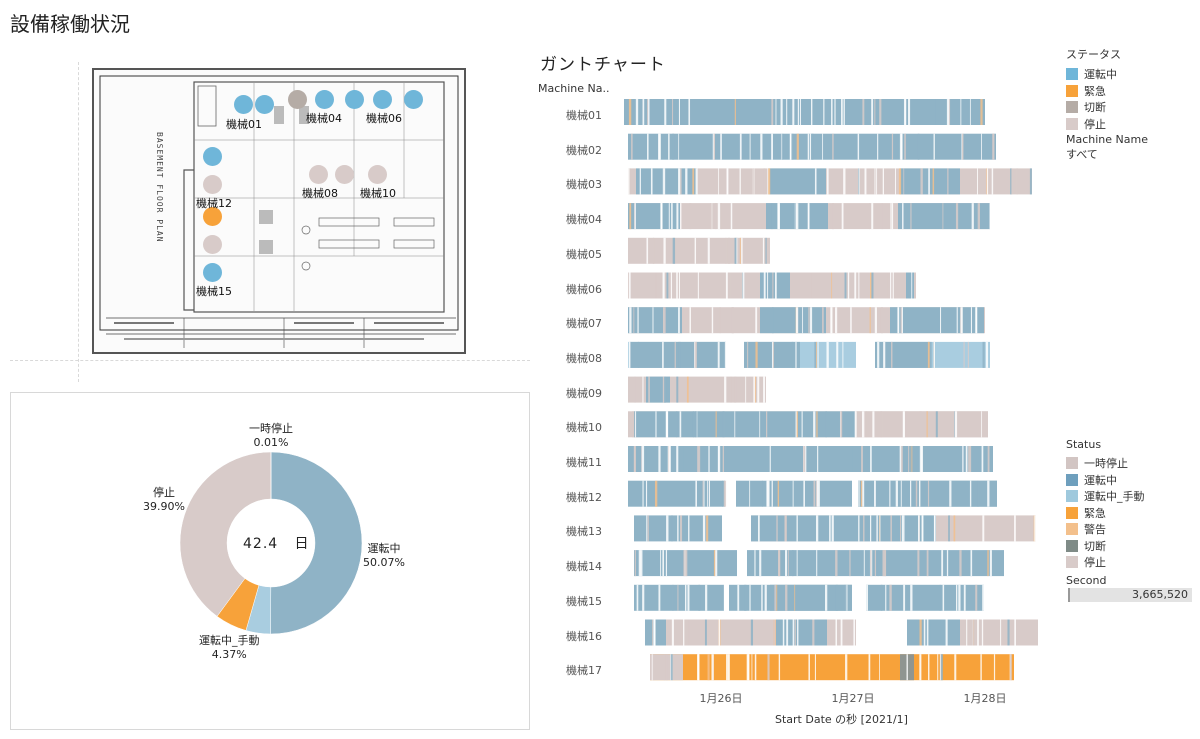  What do you see at coordinates (225, 534) in the screenshot?
I see `donut-segment` at bounding box center [225, 534].